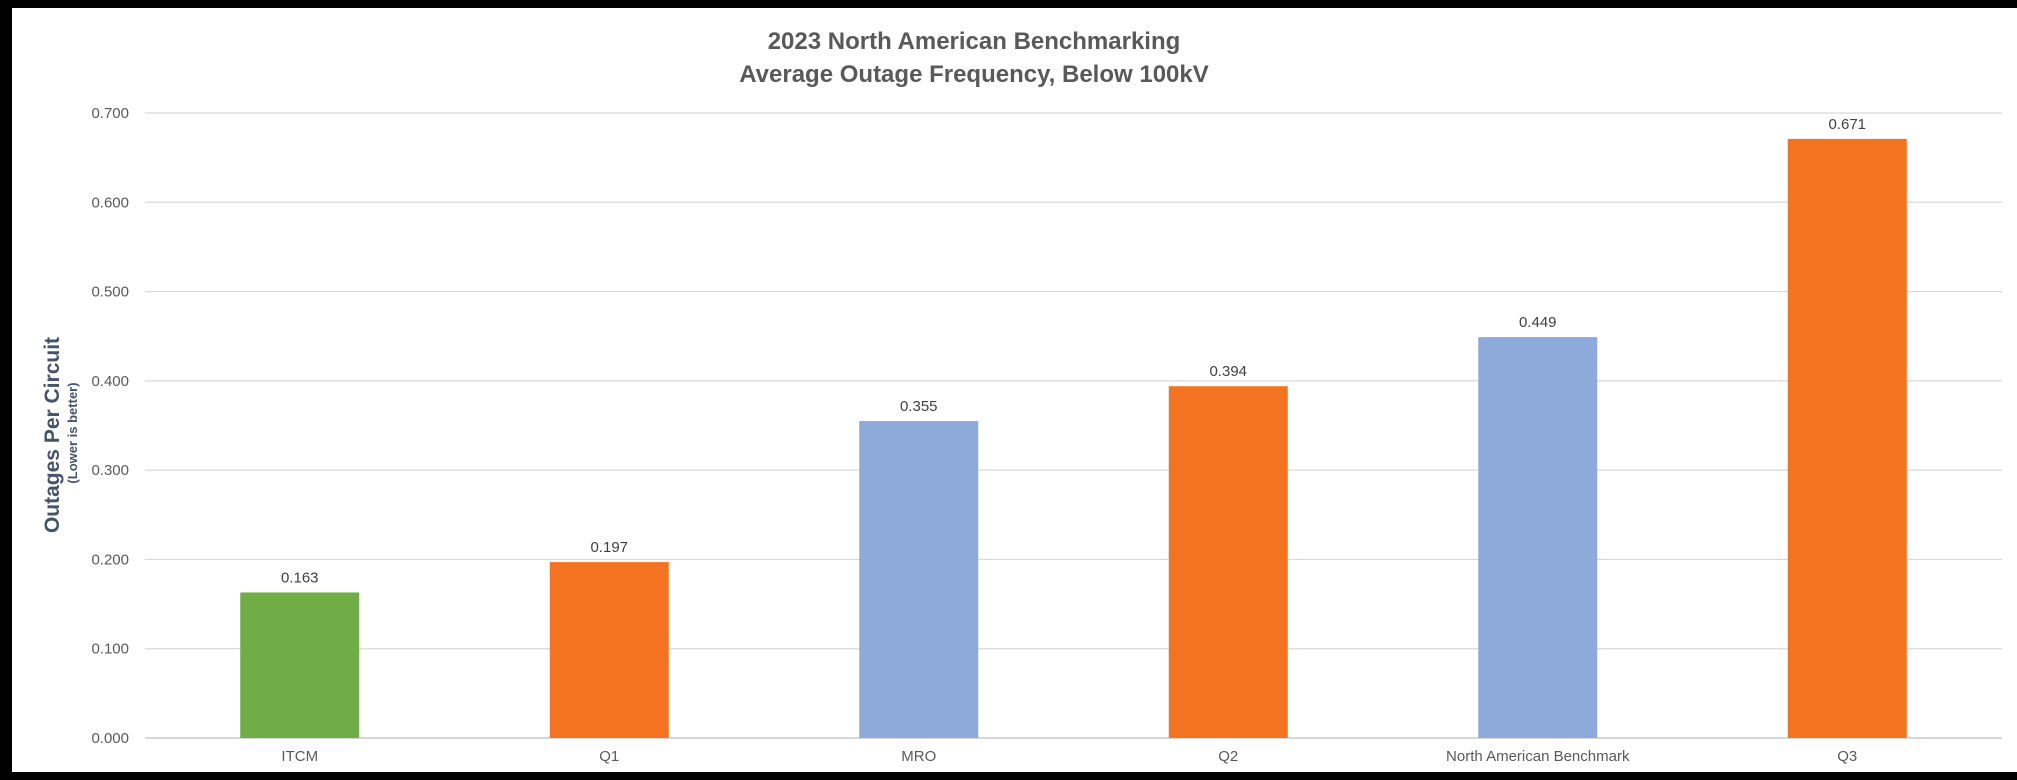 The image size is (2017, 780). I want to click on data-label: 0.671, so click(1847, 124).